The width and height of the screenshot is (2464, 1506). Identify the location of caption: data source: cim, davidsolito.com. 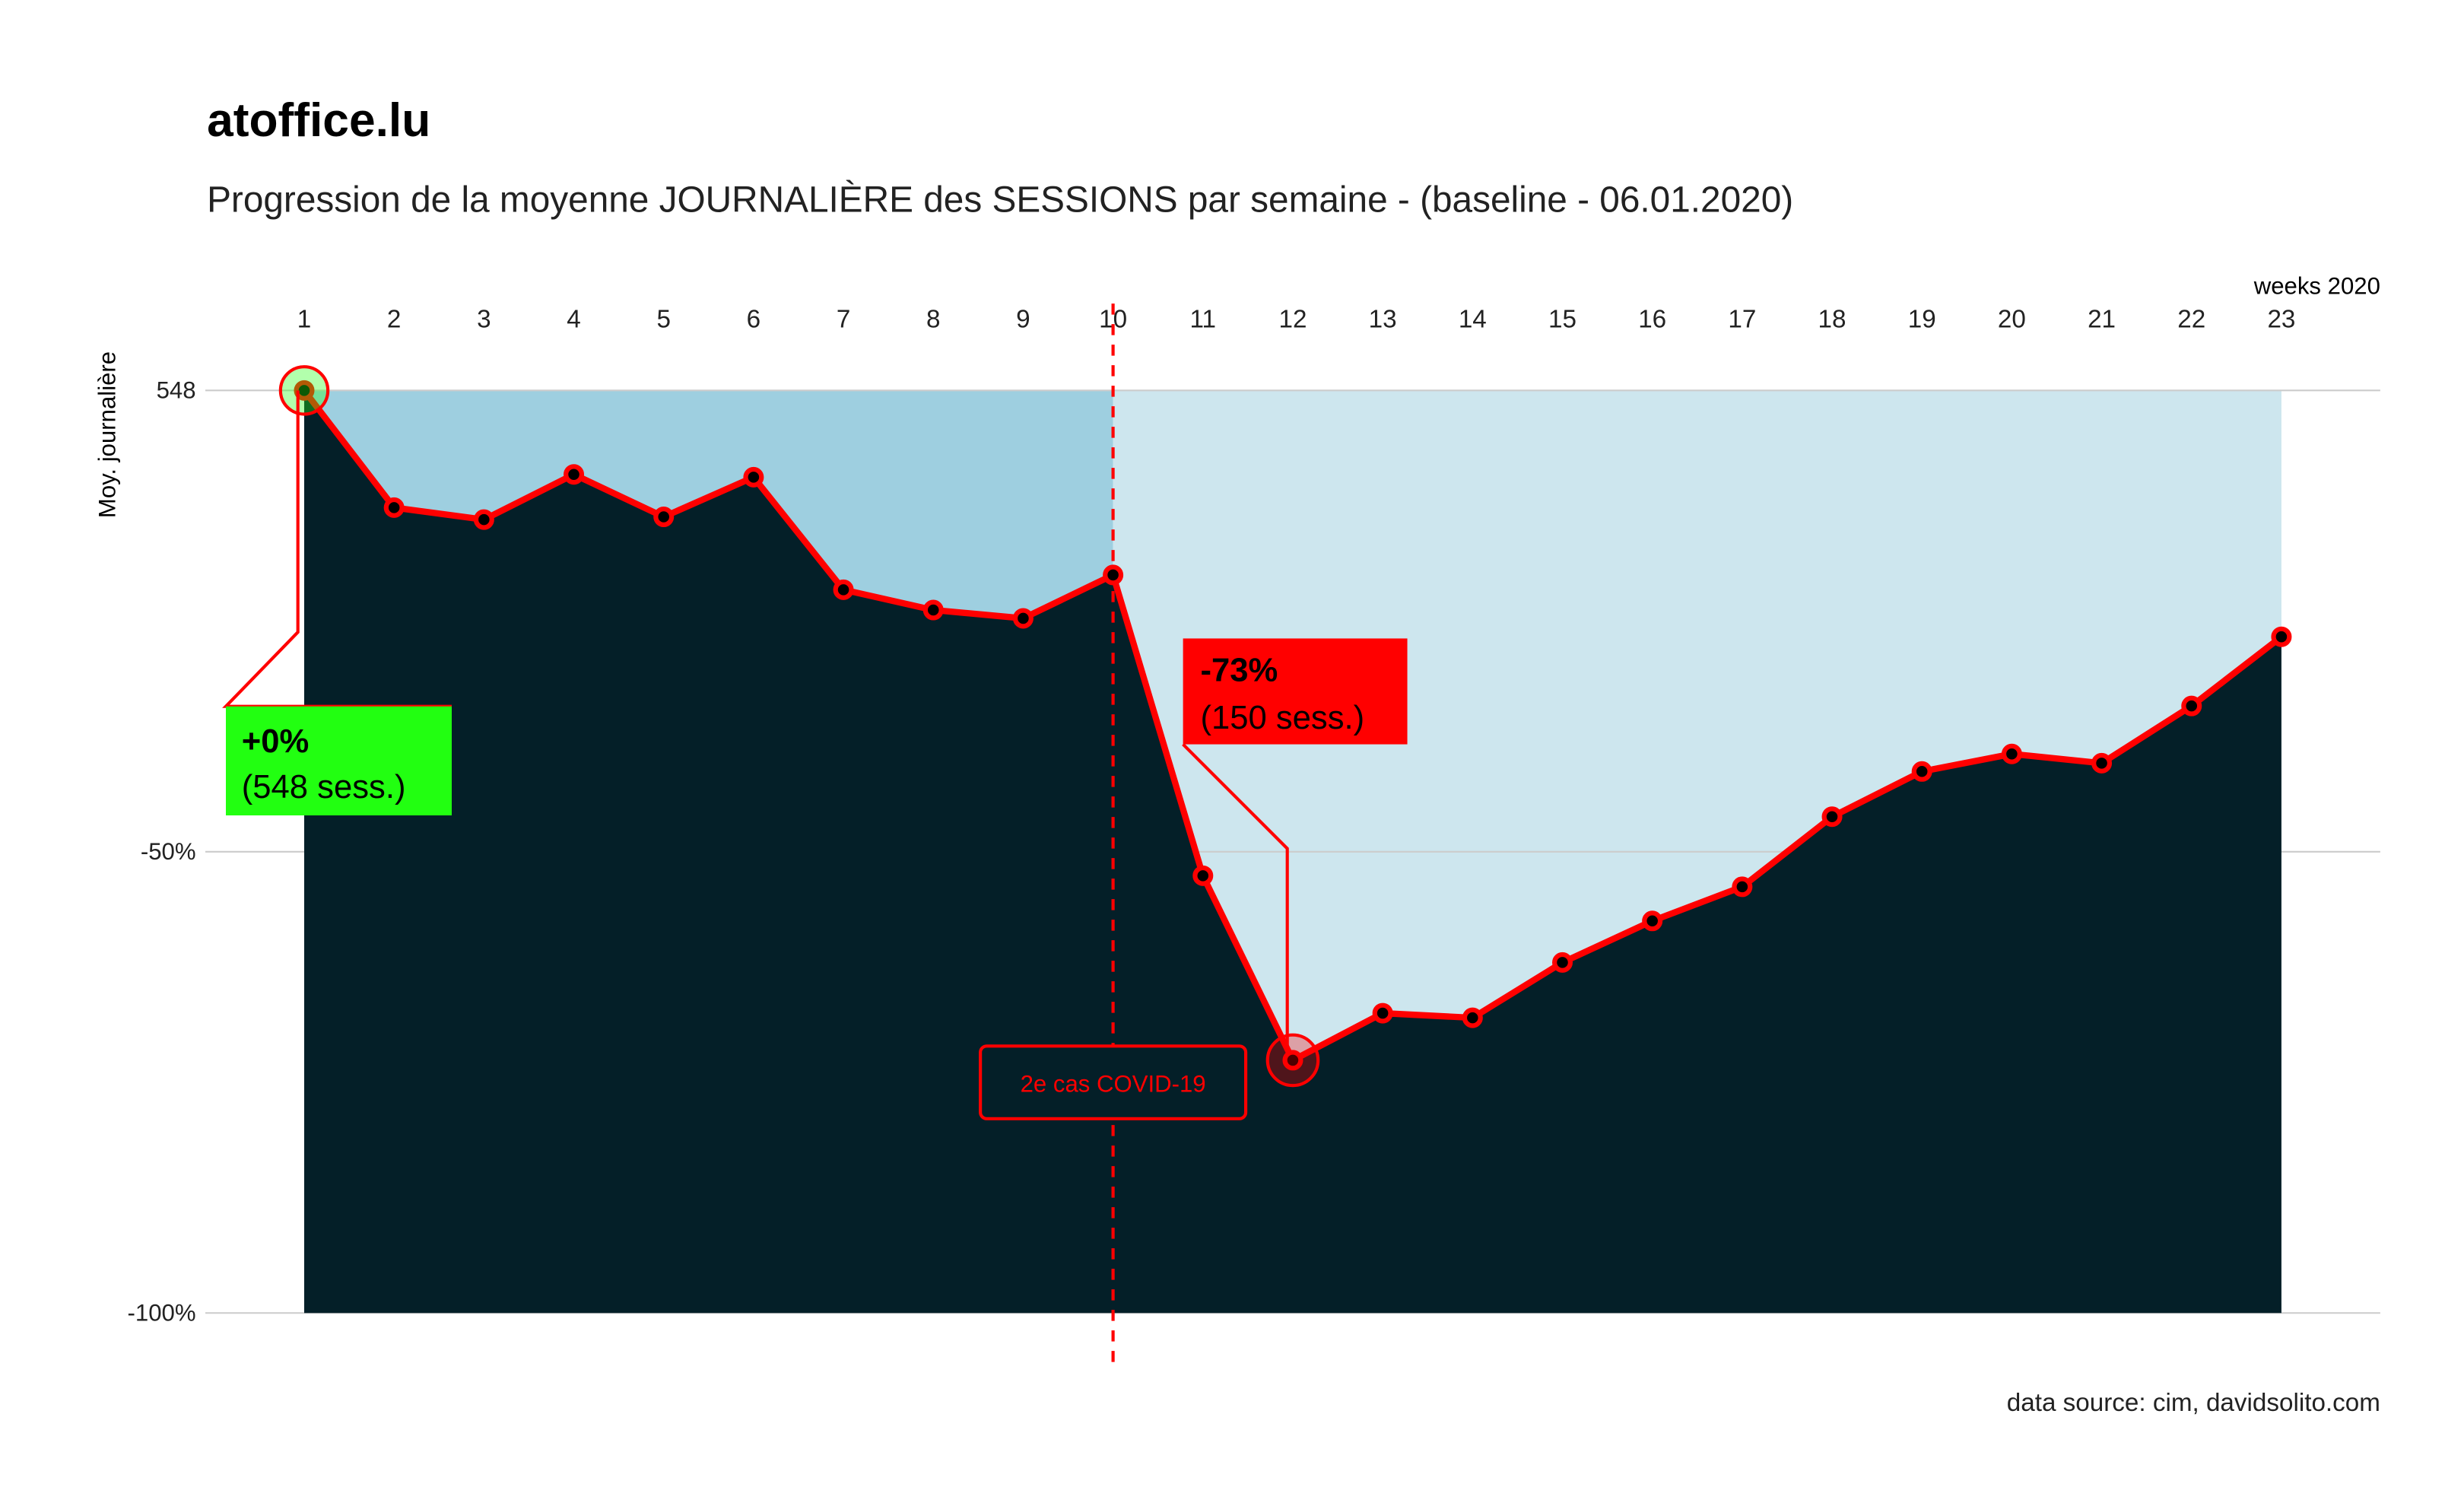
(2193, 1403).